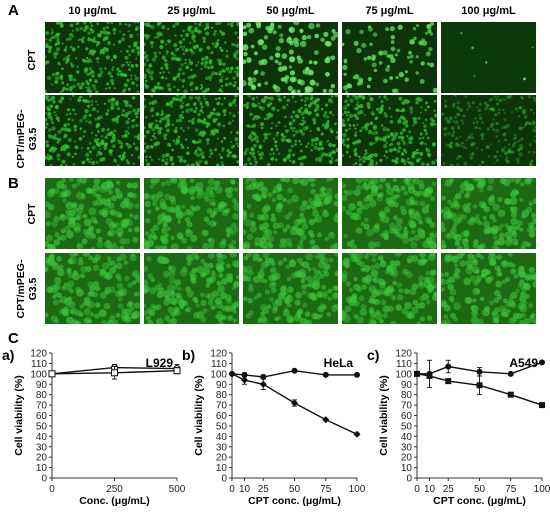  I want to click on column-header-10: 10 μg/mL, so click(92, 11).